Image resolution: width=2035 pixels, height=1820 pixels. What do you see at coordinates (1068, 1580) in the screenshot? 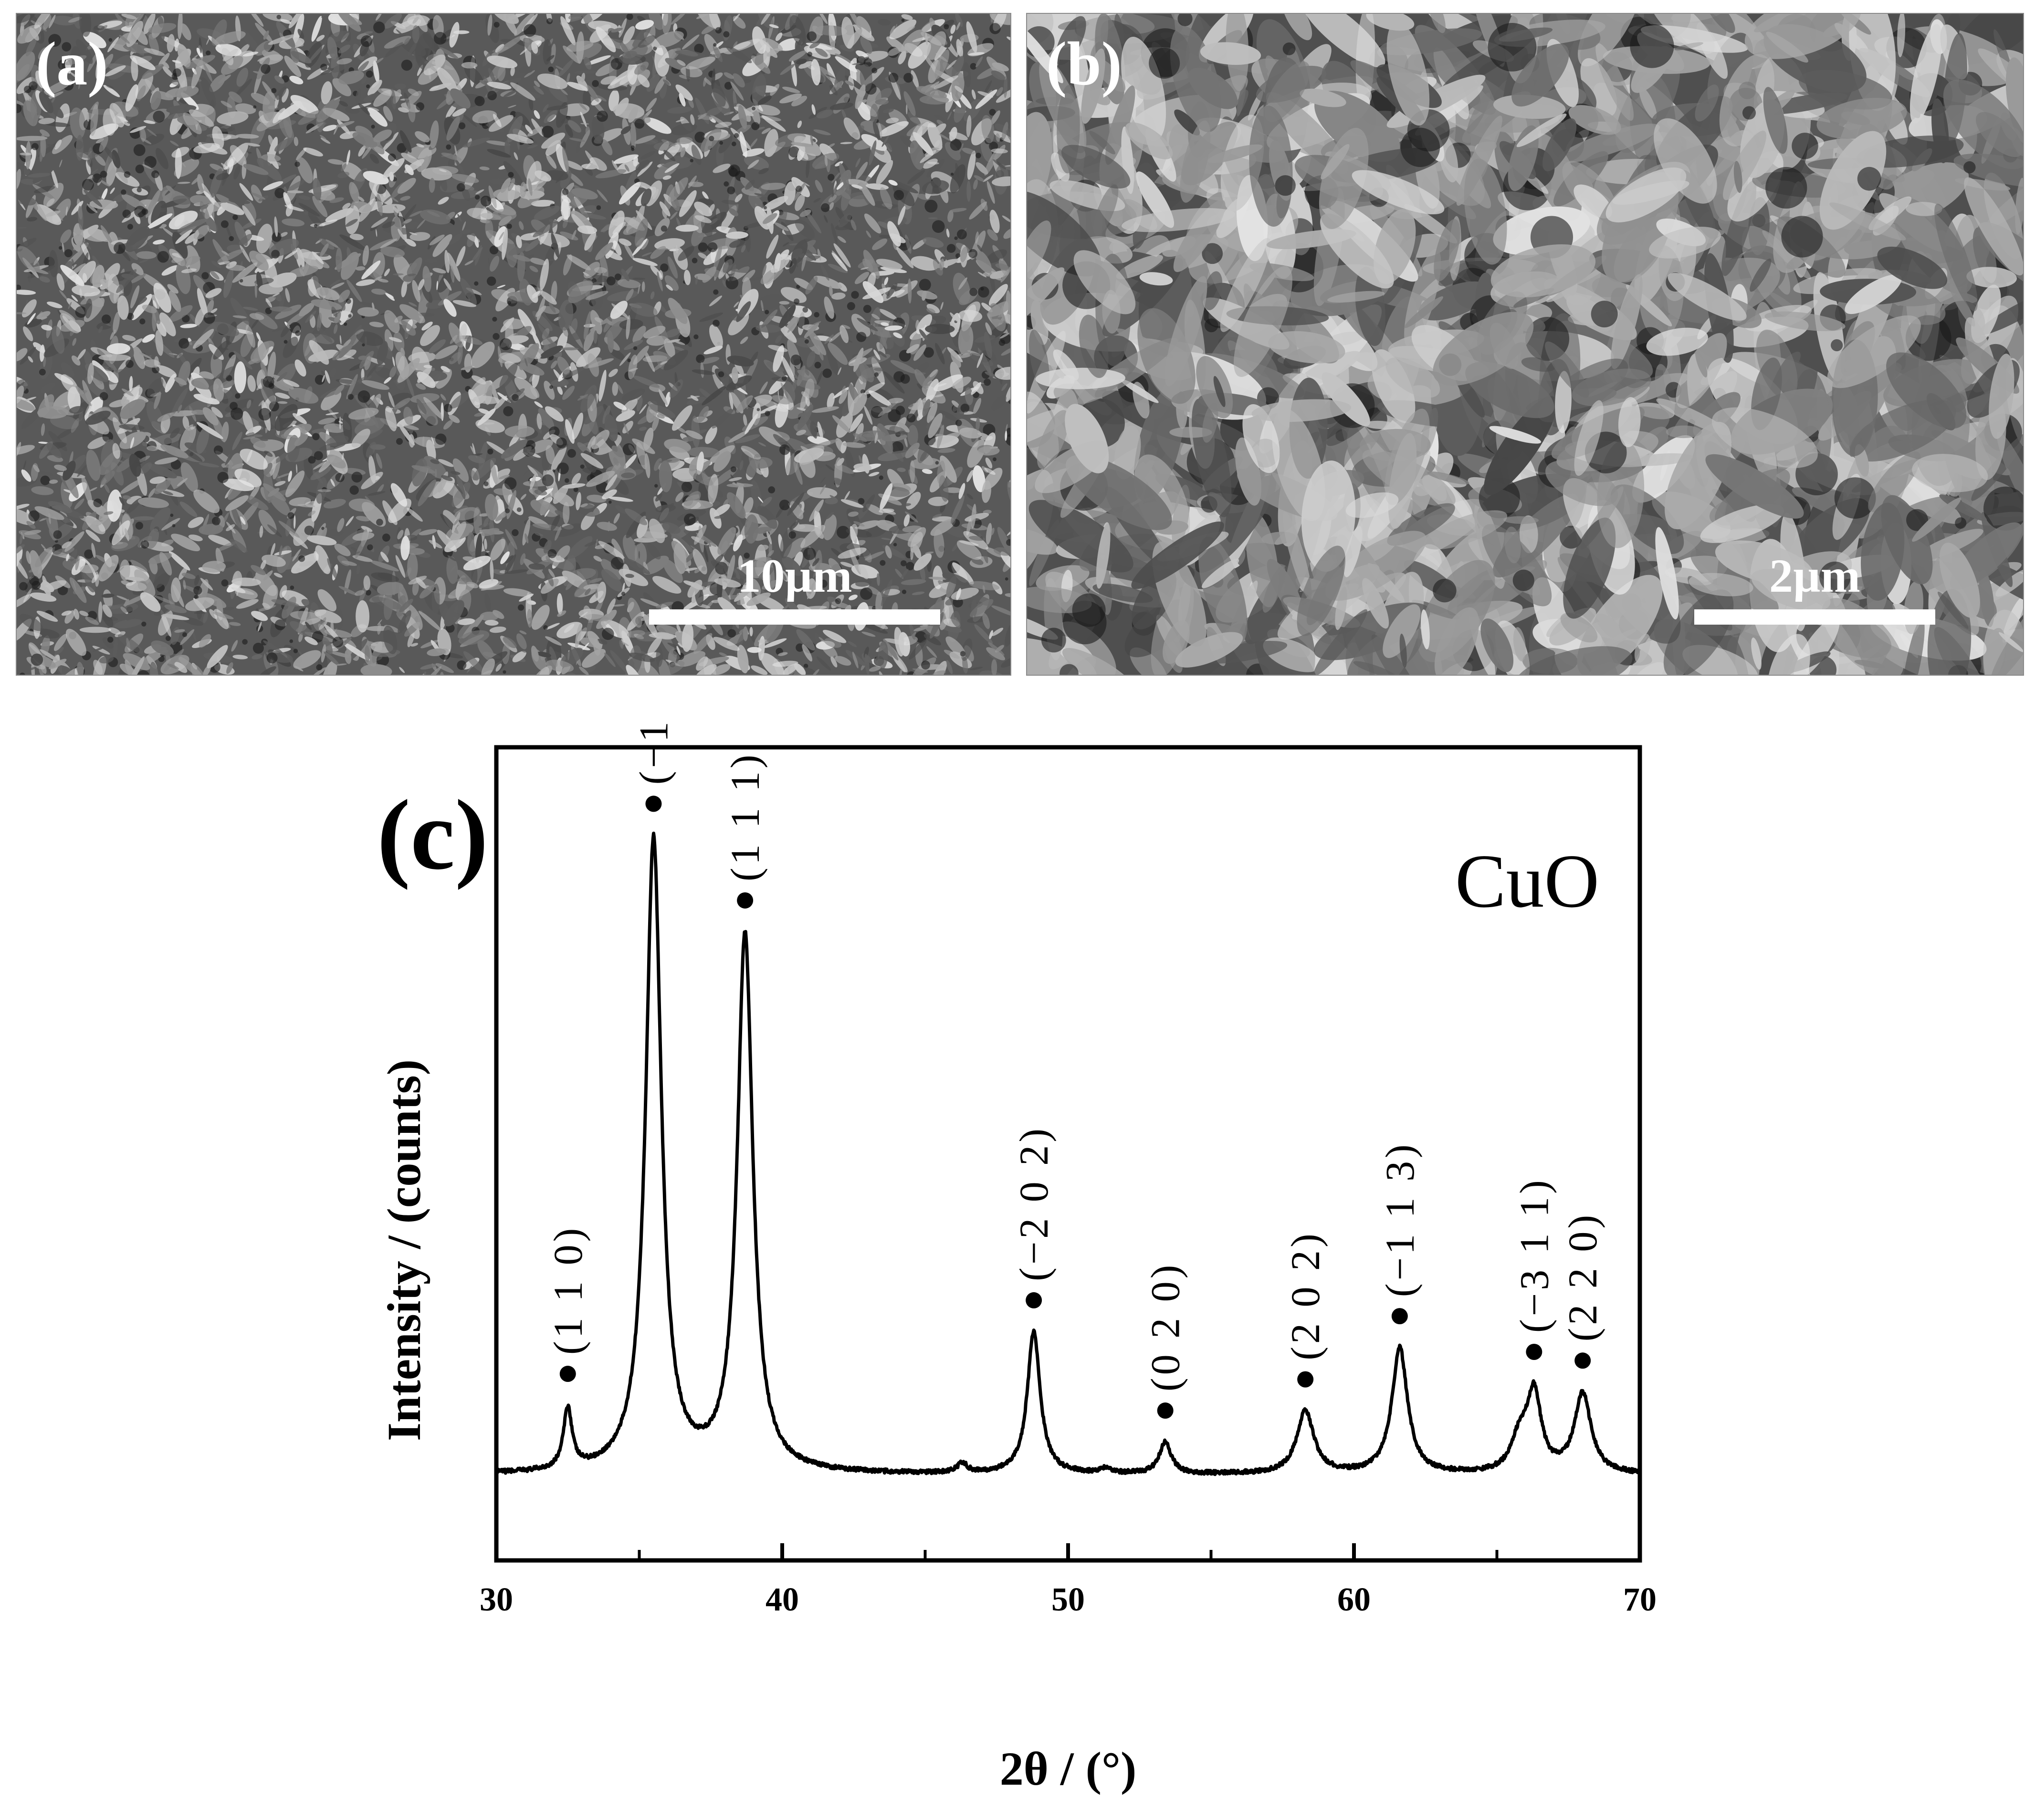
I see `x-axis-ticks: 30 40 50 60 70` at bounding box center [1068, 1580].